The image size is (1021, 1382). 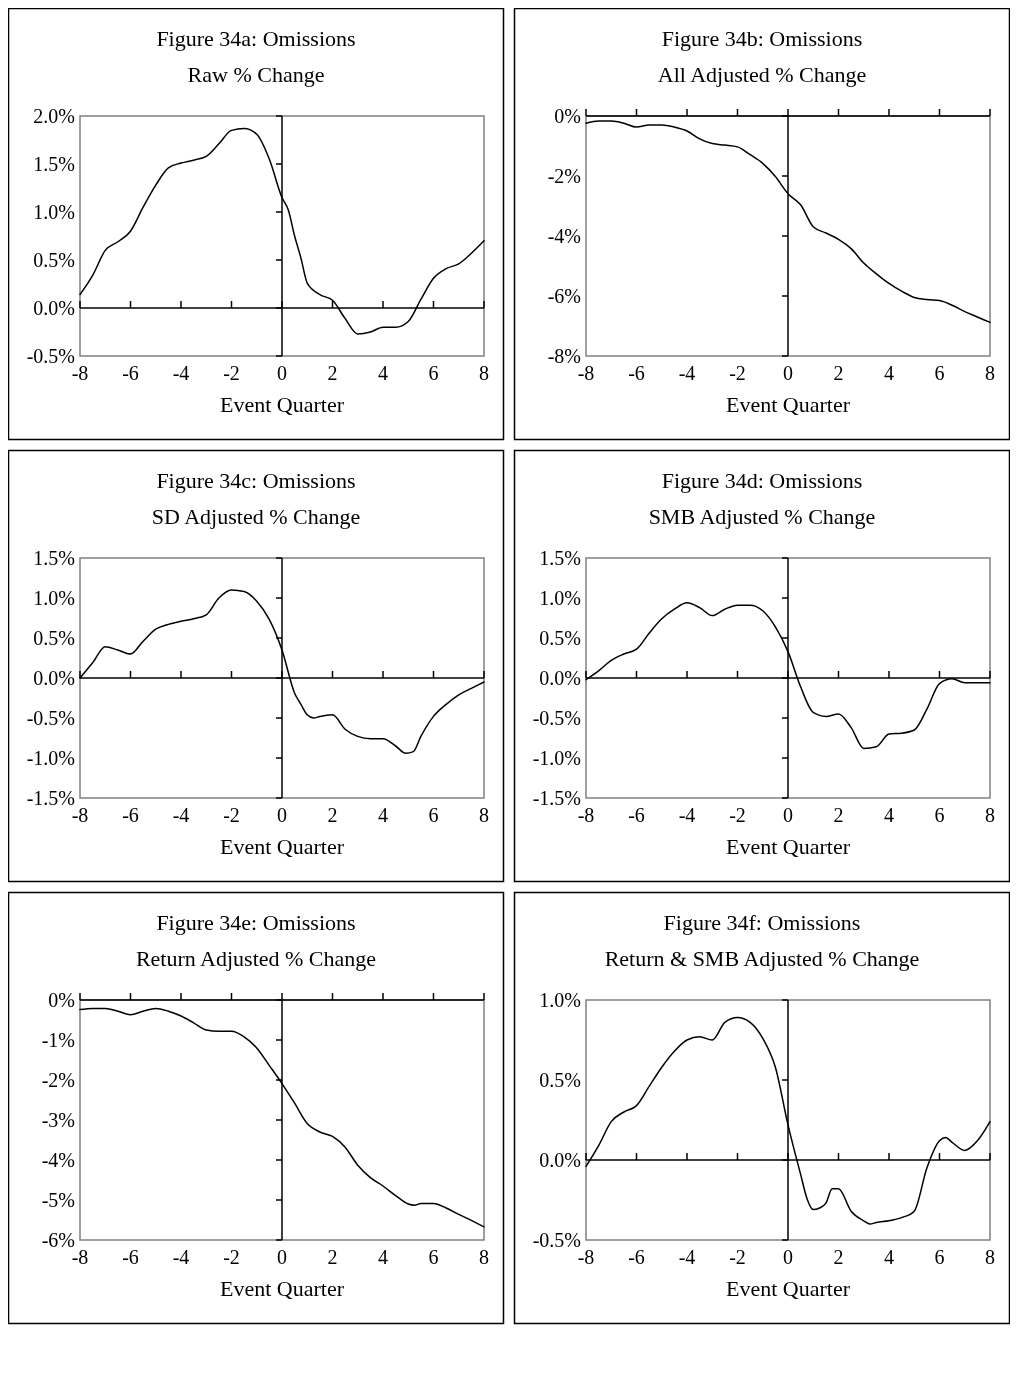 I want to click on chart-subtitle: Return & SMB Adjusted % Change, so click(x=762, y=958).